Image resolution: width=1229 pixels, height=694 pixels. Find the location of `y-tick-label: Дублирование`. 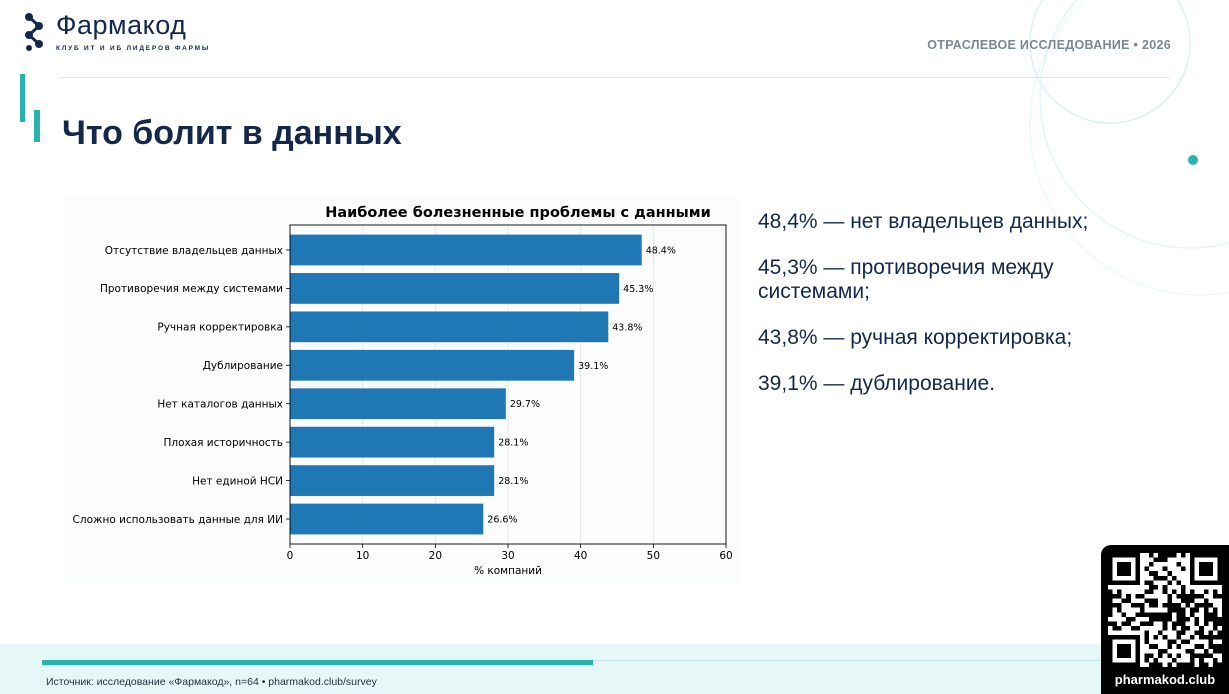

y-tick-label: Дублирование is located at coordinates (243, 366).